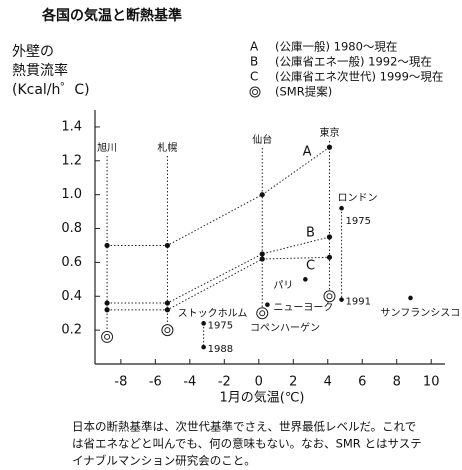 The width and height of the screenshot is (462, 470). I want to click on y-tick-label: 1.2, so click(71, 160).